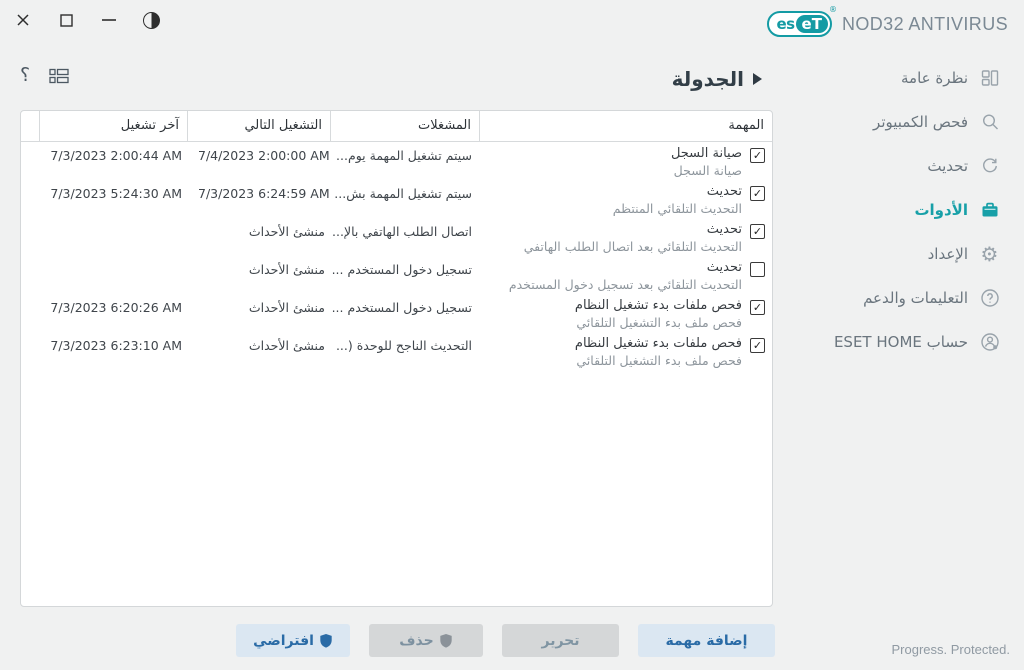 This screenshot has width=1024, height=670. Describe the element at coordinates (785, 23) in the screenshot. I see `eset-logo-es: es` at that location.